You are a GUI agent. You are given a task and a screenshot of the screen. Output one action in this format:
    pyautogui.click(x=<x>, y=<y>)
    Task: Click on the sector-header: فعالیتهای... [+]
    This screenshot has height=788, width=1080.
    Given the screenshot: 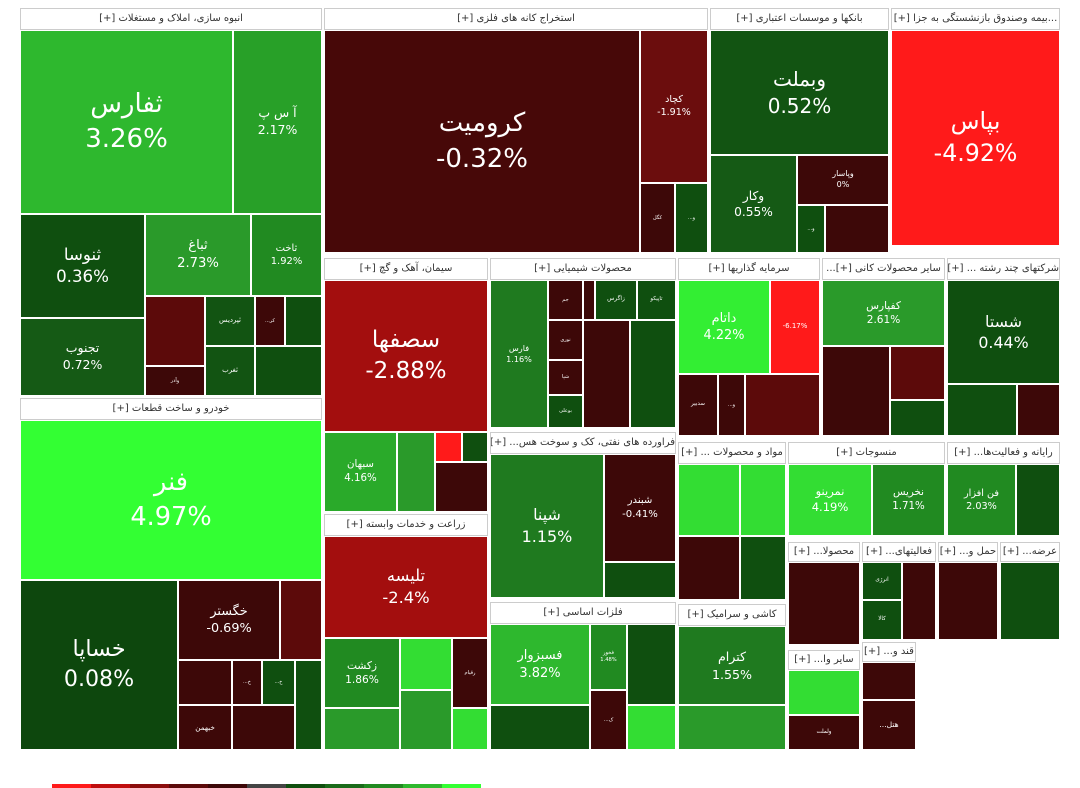 What is the action you would take?
    pyautogui.click(x=899, y=552)
    